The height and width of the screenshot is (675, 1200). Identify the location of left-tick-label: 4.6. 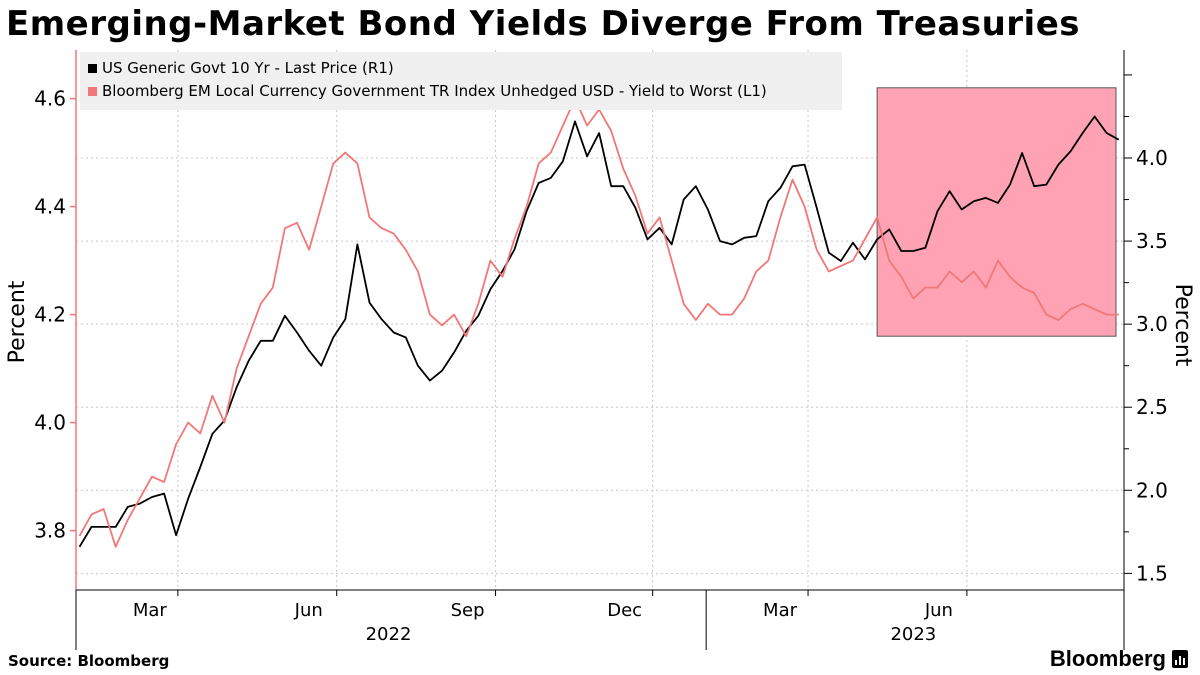
(50, 99).